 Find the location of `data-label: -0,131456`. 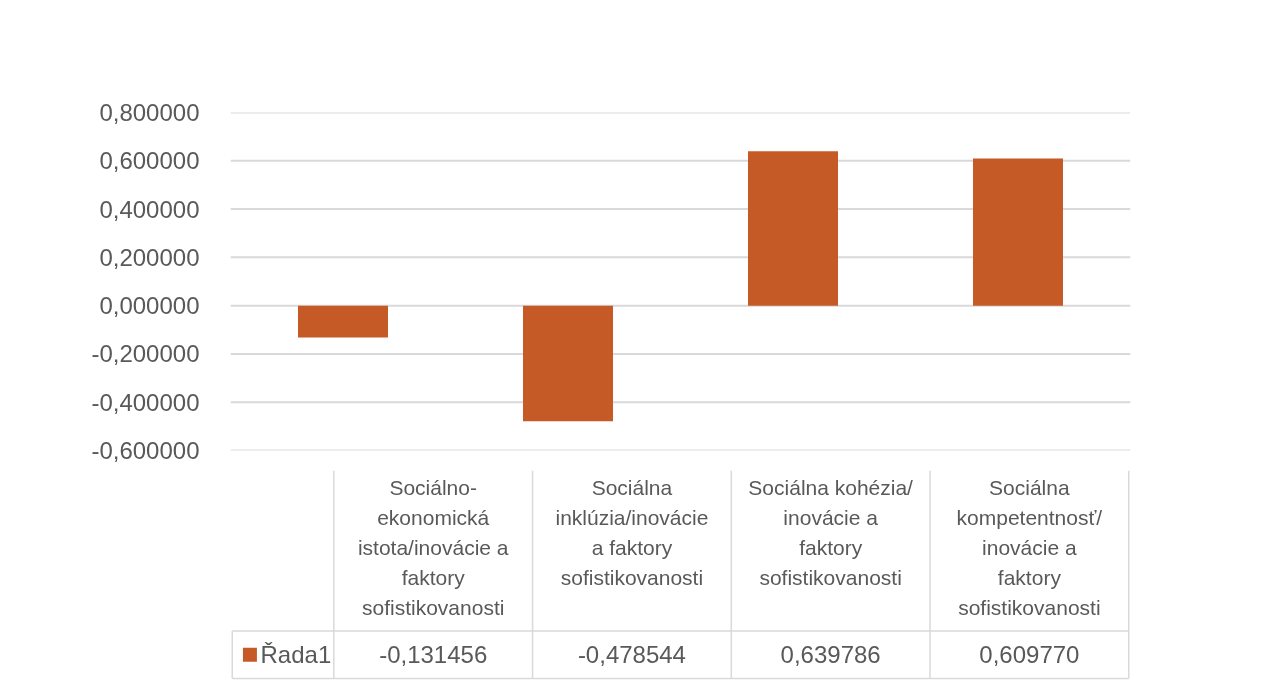

data-label: -0,131456 is located at coordinates (433, 655).